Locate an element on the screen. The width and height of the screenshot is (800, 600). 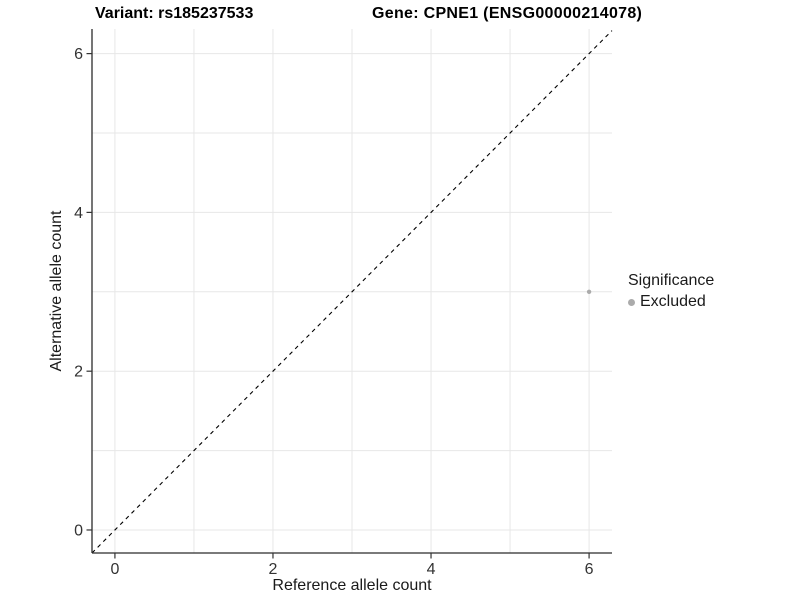
y-tick-label: 0 is located at coordinates (78, 530).